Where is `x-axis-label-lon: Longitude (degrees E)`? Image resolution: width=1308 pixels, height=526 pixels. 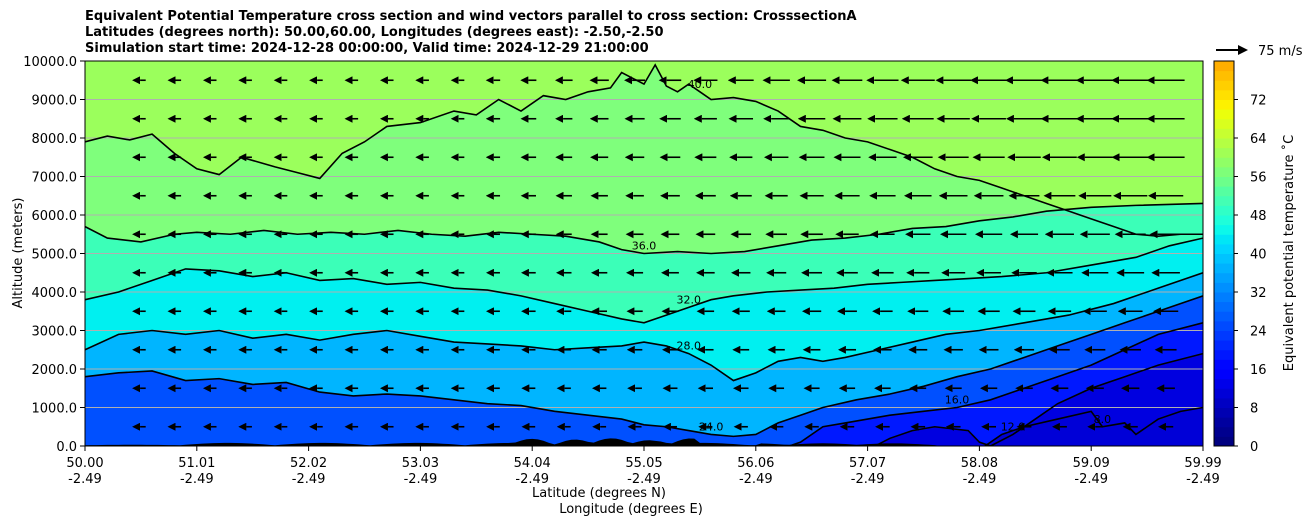 x-axis-label-lon: Longitude (degrees E) is located at coordinates (631, 509).